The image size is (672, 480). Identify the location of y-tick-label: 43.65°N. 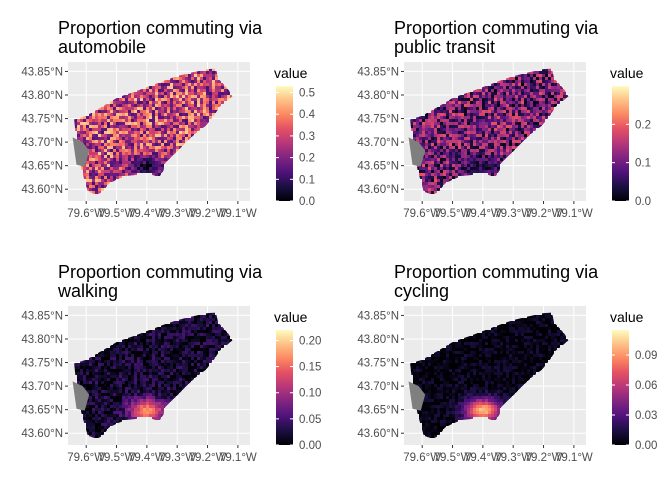
(42, 167).